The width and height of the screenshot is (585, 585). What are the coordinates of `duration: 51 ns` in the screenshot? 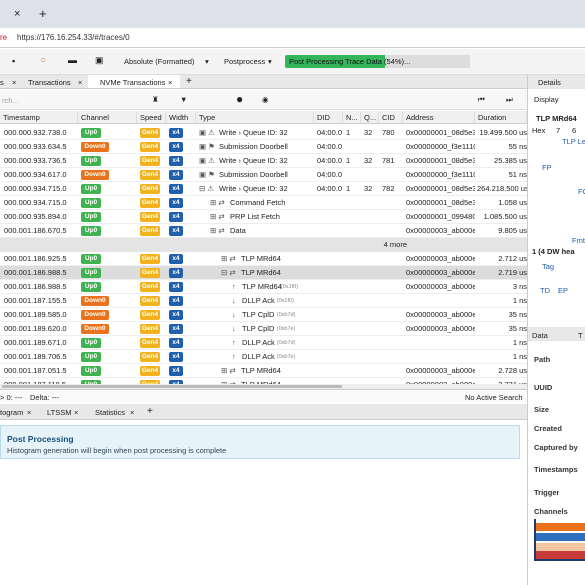 It's located at (517, 174).